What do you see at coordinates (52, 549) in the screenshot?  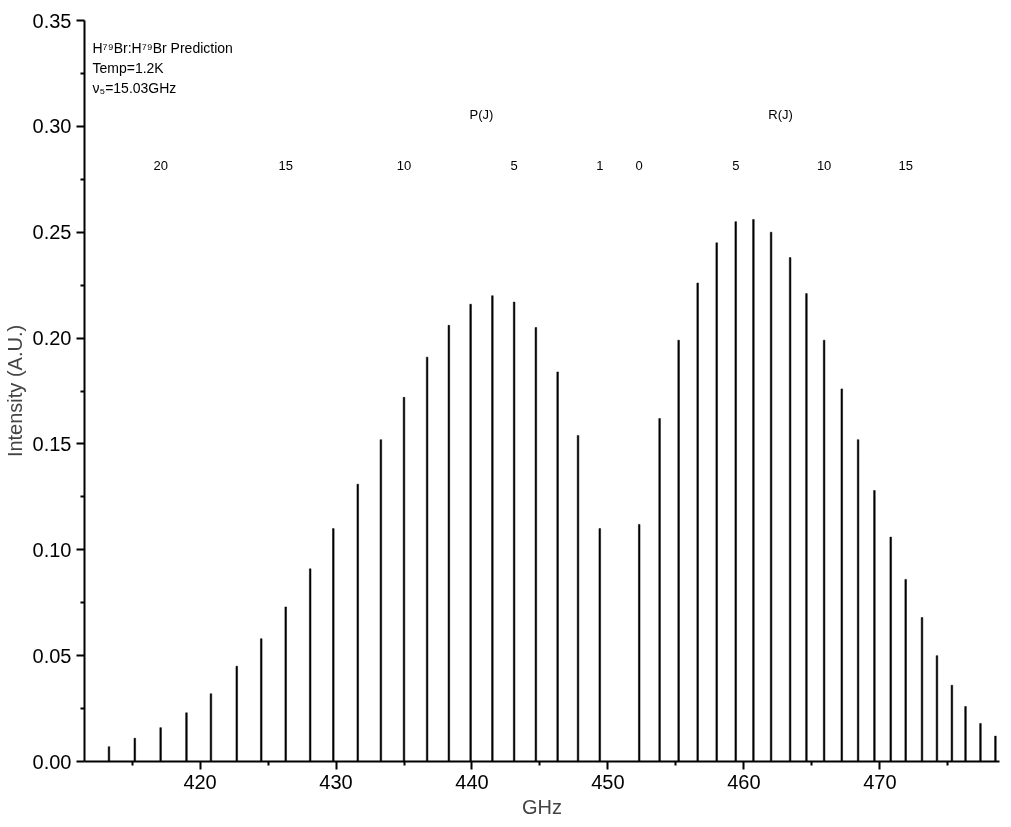 I see `y-tick-label: 0.10` at bounding box center [52, 549].